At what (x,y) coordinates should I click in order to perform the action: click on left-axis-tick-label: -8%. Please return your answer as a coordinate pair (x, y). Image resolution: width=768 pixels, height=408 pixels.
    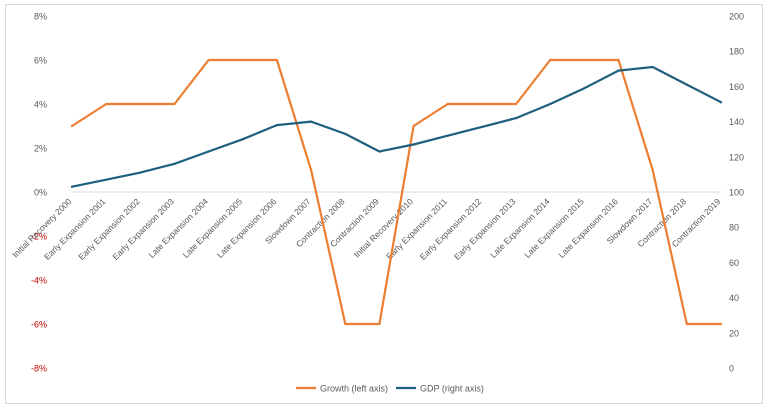
    Looking at the image, I should click on (39, 369).